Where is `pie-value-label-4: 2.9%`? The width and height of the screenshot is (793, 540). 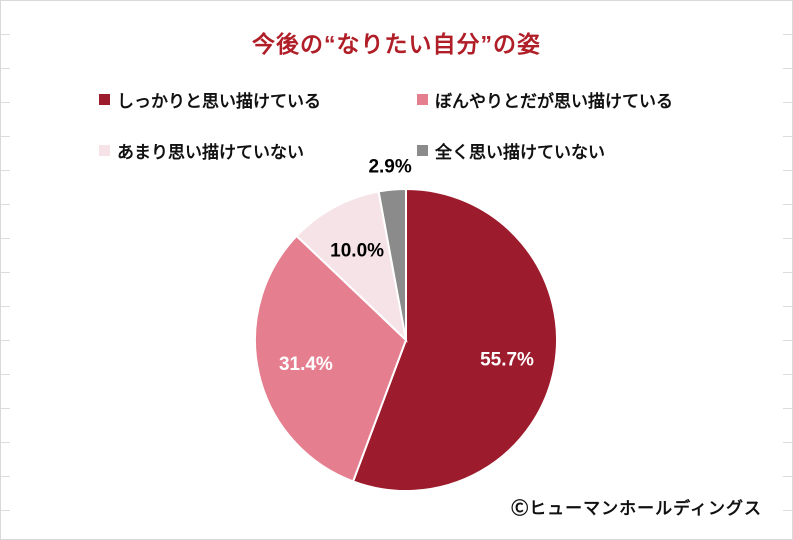 pie-value-label-4: 2.9% is located at coordinates (389, 167).